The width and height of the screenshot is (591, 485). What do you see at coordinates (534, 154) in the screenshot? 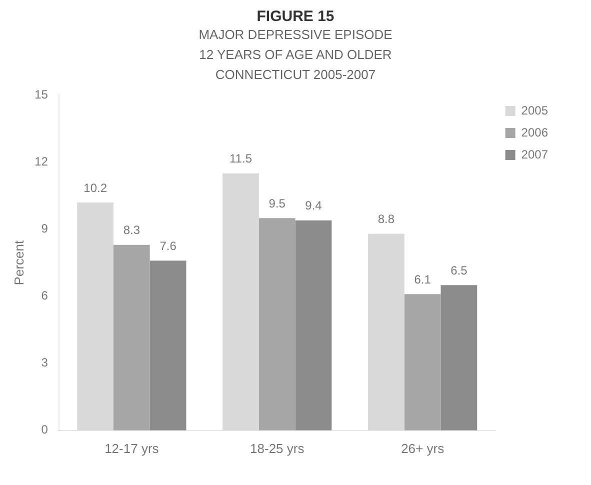
I see `legend-label: 2007` at bounding box center [534, 154].